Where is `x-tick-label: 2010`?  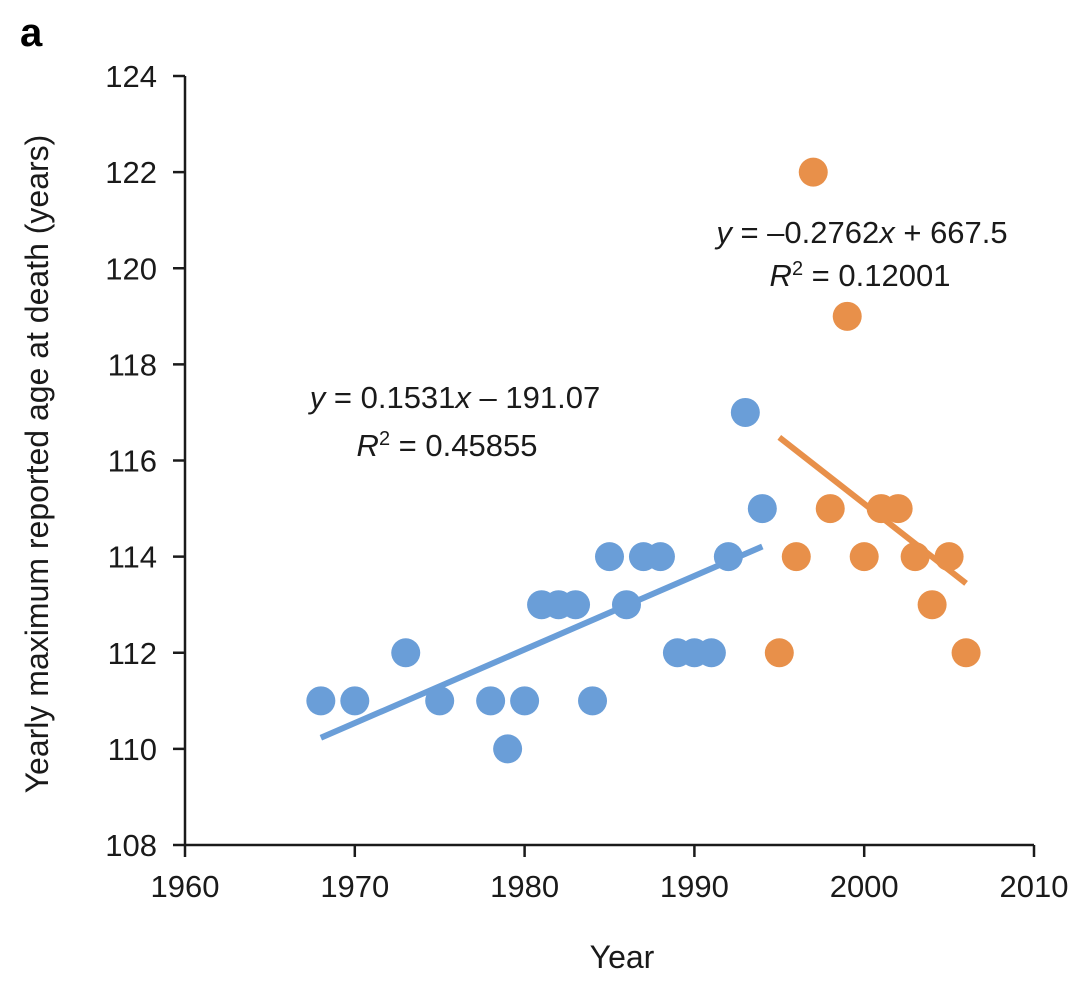 x-tick-label: 2010 is located at coordinates (1034, 886).